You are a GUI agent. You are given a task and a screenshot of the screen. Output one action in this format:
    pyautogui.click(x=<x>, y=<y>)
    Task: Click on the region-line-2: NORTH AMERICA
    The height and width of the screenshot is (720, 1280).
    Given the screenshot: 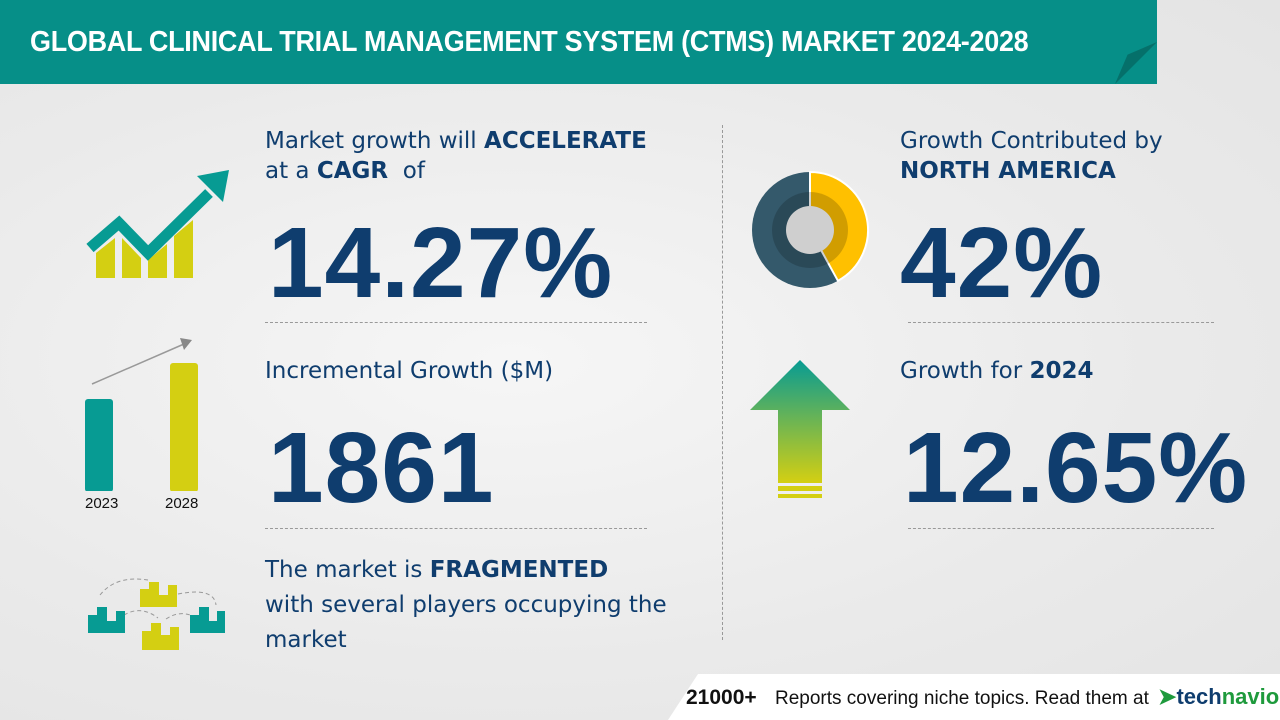 What is the action you would take?
    pyautogui.click(x=1008, y=171)
    